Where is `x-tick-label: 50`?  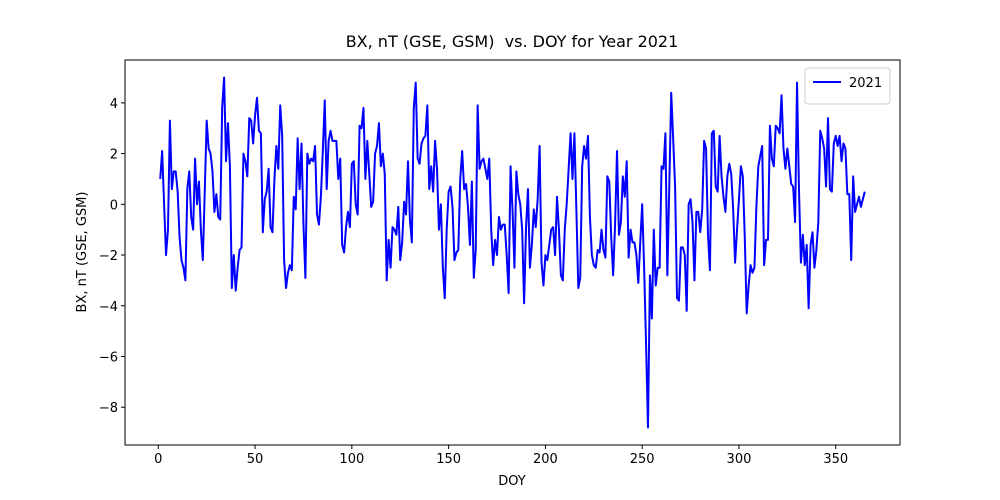 x-tick-label: 50 is located at coordinates (255, 459).